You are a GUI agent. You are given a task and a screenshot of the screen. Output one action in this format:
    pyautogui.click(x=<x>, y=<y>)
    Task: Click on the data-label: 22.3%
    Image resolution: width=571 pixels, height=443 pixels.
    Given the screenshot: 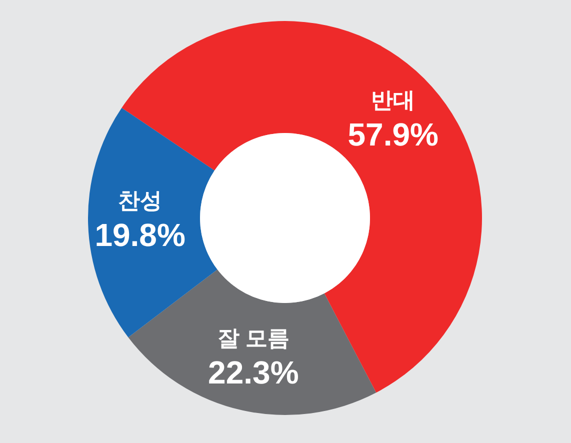 What is the action you would take?
    pyautogui.click(x=253, y=372)
    